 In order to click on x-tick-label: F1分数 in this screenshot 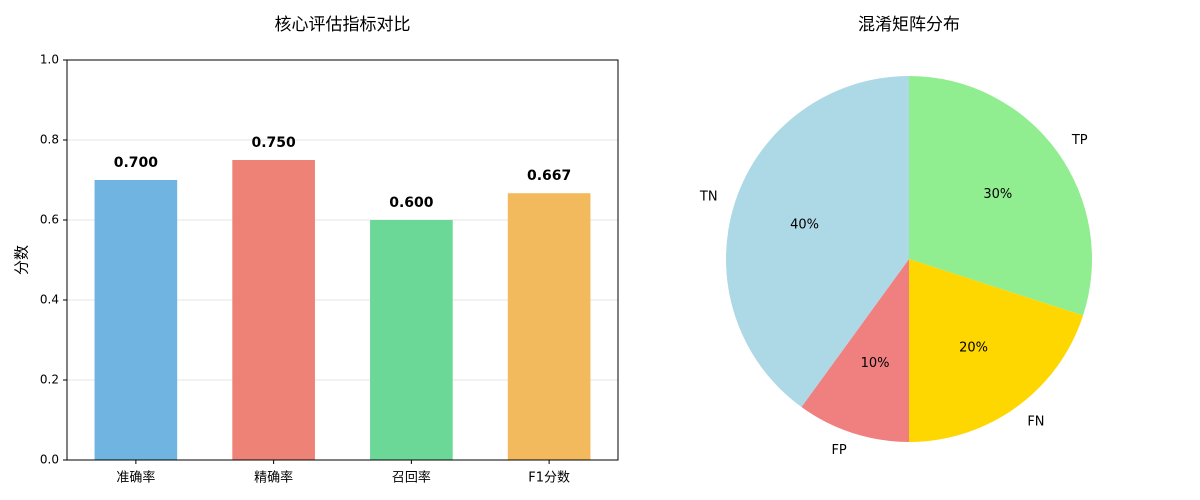, I will do `click(549, 478)`.